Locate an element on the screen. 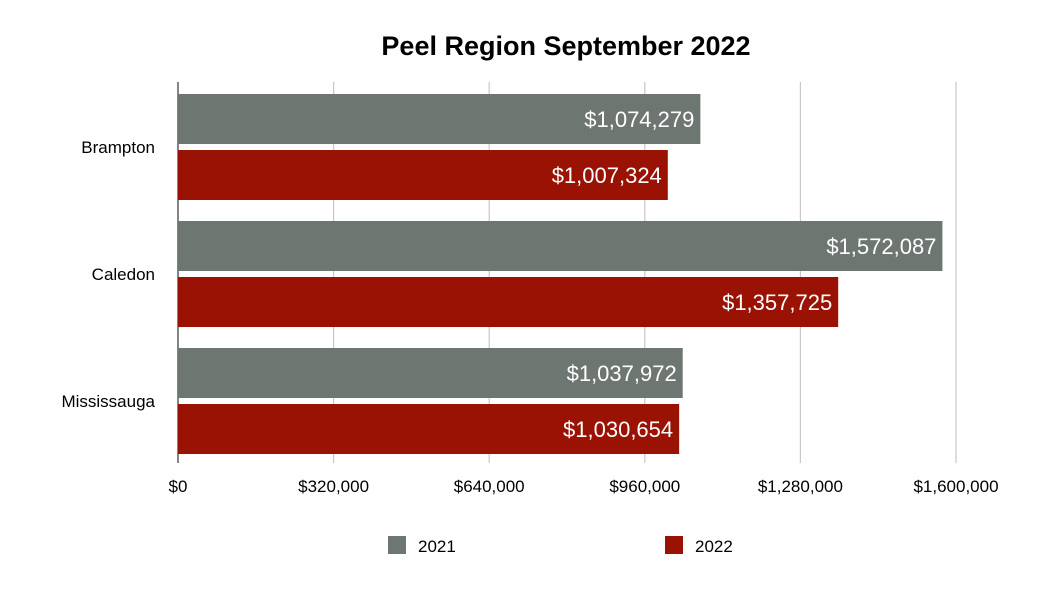 The image size is (1040, 593). chart-title: Peel Region September 2022 is located at coordinates (565, 46).